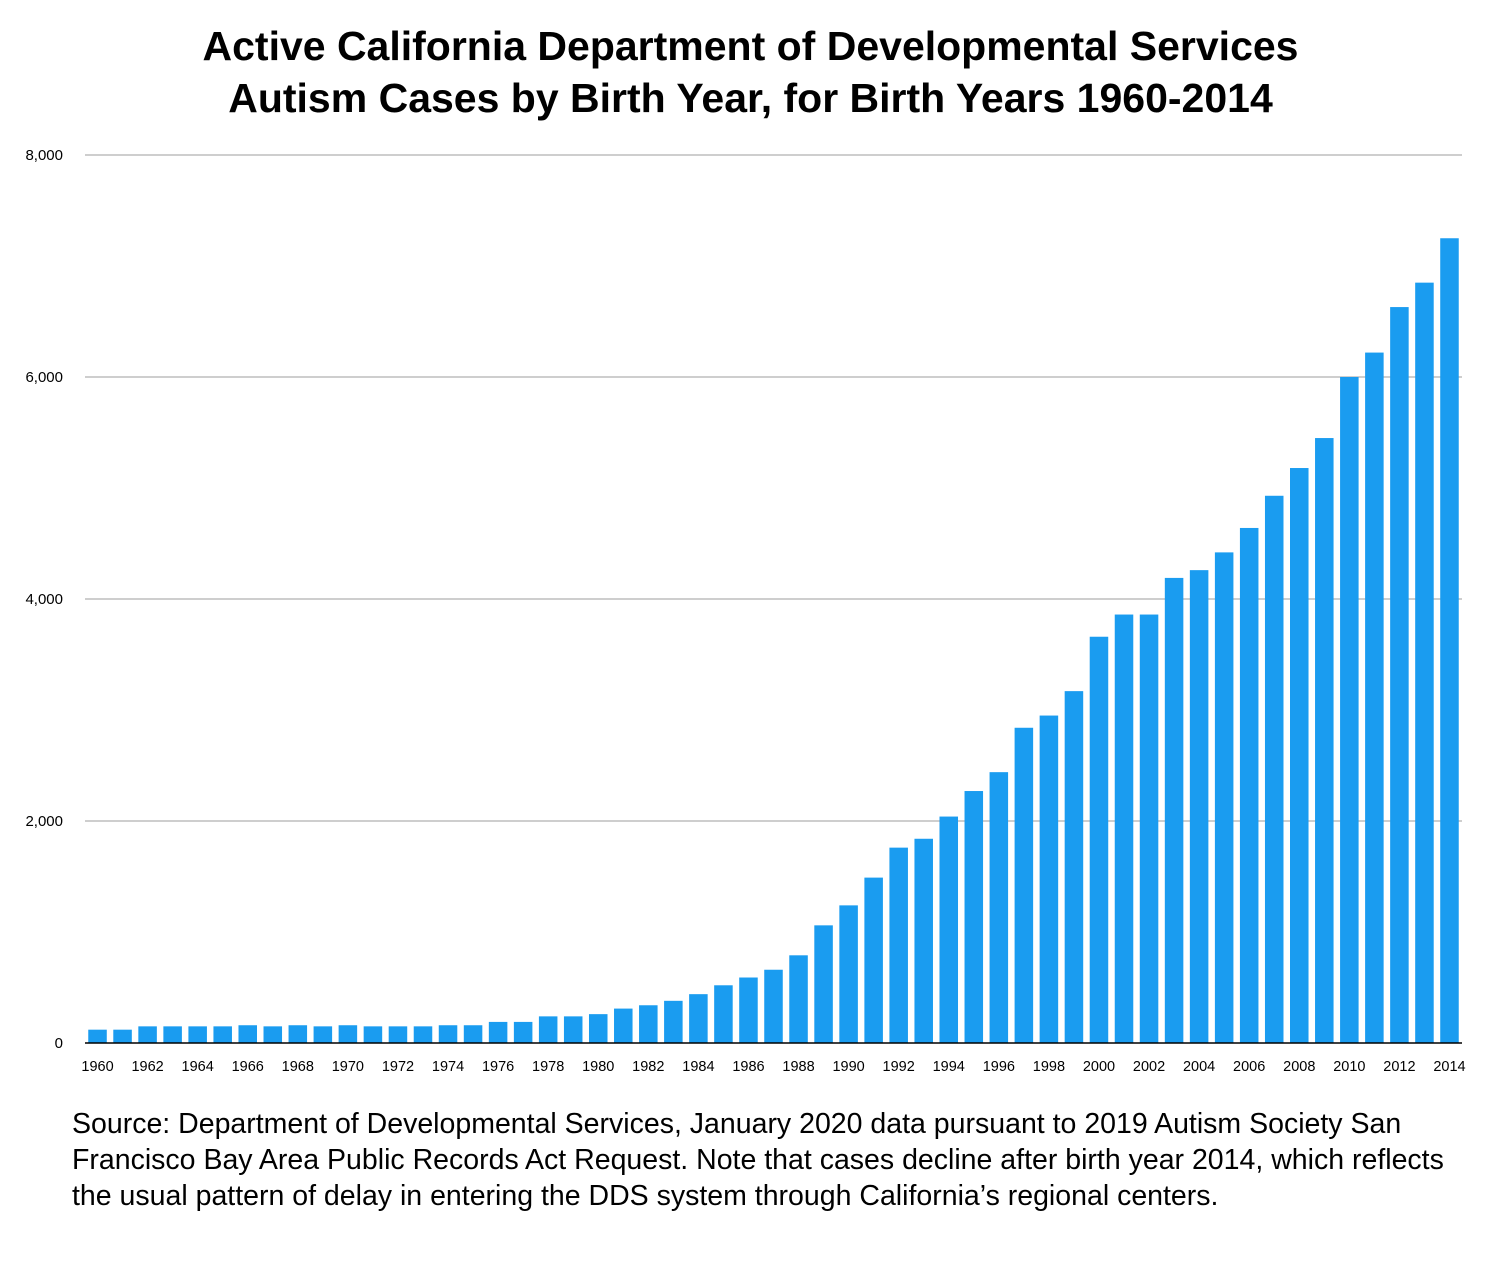 This screenshot has width=1501, height=1264. What do you see at coordinates (273, 1034) in the screenshot?
I see `bar-1967` at bounding box center [273, 1034].